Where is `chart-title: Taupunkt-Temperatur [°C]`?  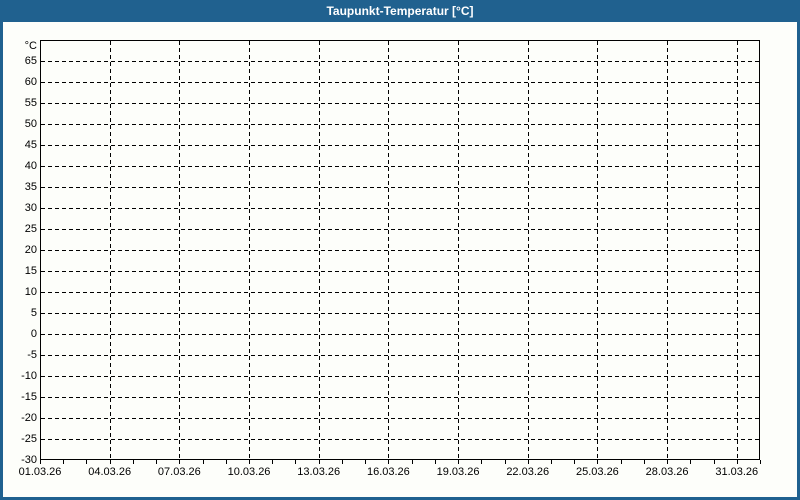 chart-title: Taupunkt-Temperatur [°C] is located at coordinates (400, 11).